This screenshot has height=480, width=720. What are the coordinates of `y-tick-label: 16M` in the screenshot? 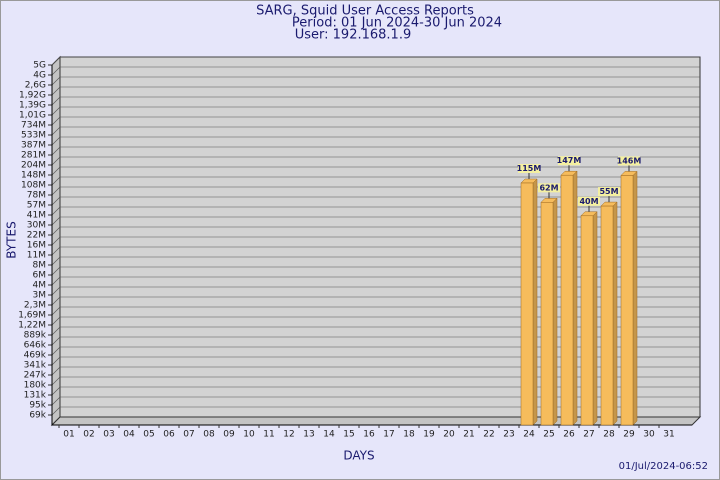 It's located at (36, 246).